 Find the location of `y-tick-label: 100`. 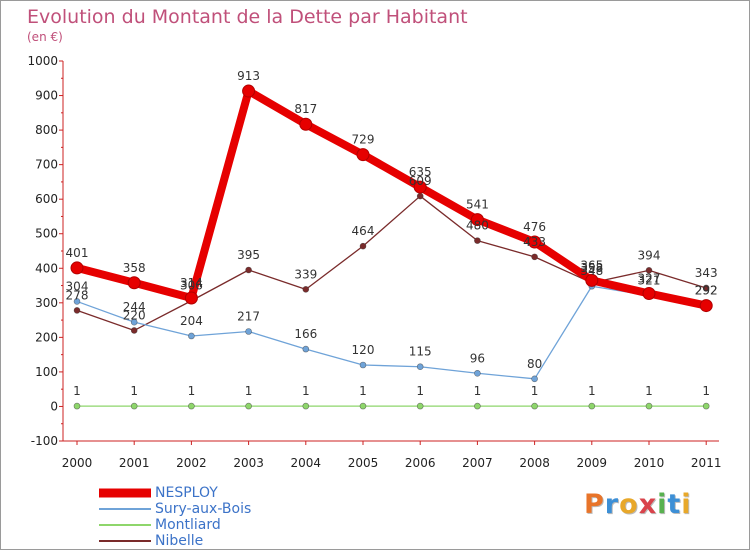

y-tick-label: 100 is located at coordinates (46, 372).